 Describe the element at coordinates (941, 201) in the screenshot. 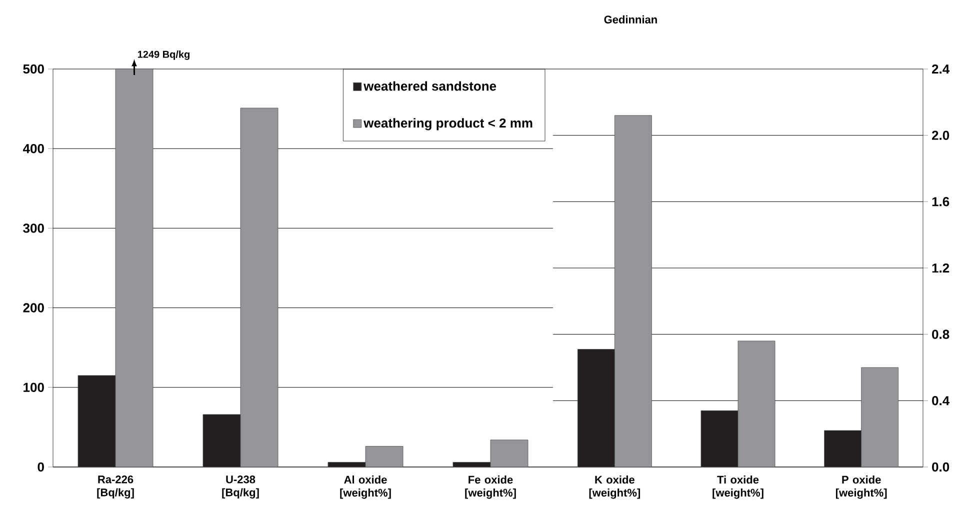

I see `y2-tick-label: 1.6` at that location.